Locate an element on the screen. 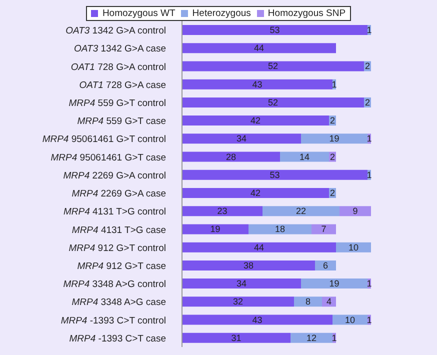  data-label: 23 is located at coordinates (222, 211).